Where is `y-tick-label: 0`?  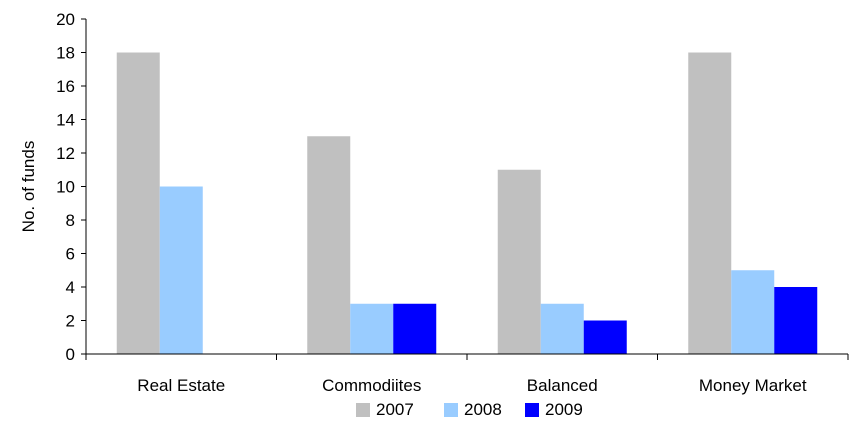 y-tick-label: 0 is located at coordinates (70, 354).